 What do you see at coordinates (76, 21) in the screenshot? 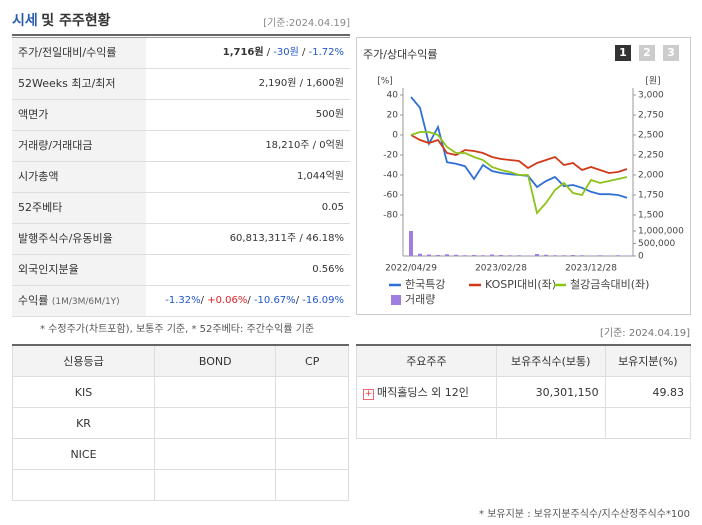
I see `title-rest: 및 주주현황` at bounding box center [76, 21].